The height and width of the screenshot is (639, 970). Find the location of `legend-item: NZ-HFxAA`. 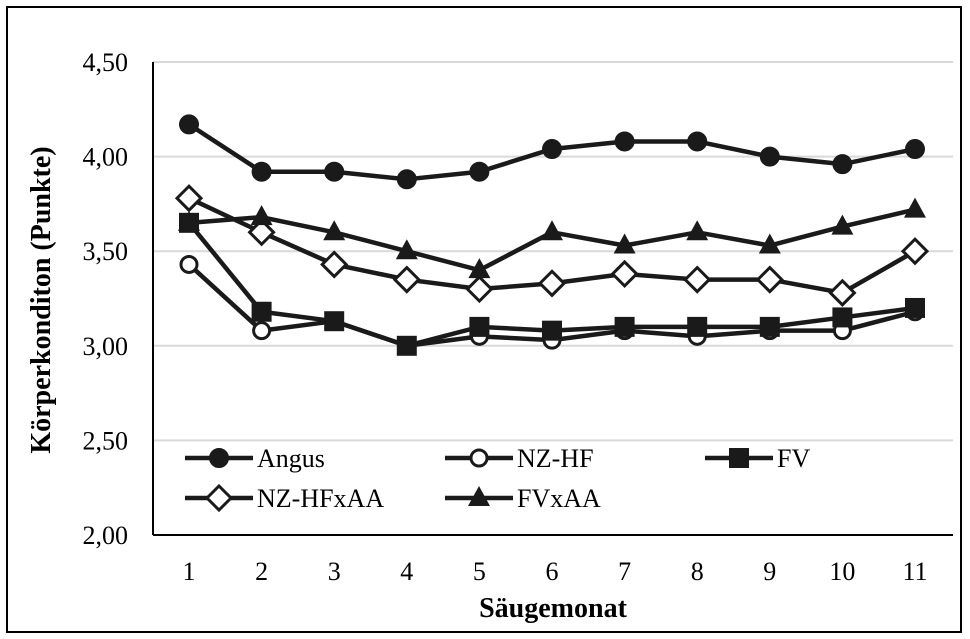

legend-item: NZ-HFxAA is located at coordinates (284, 498).